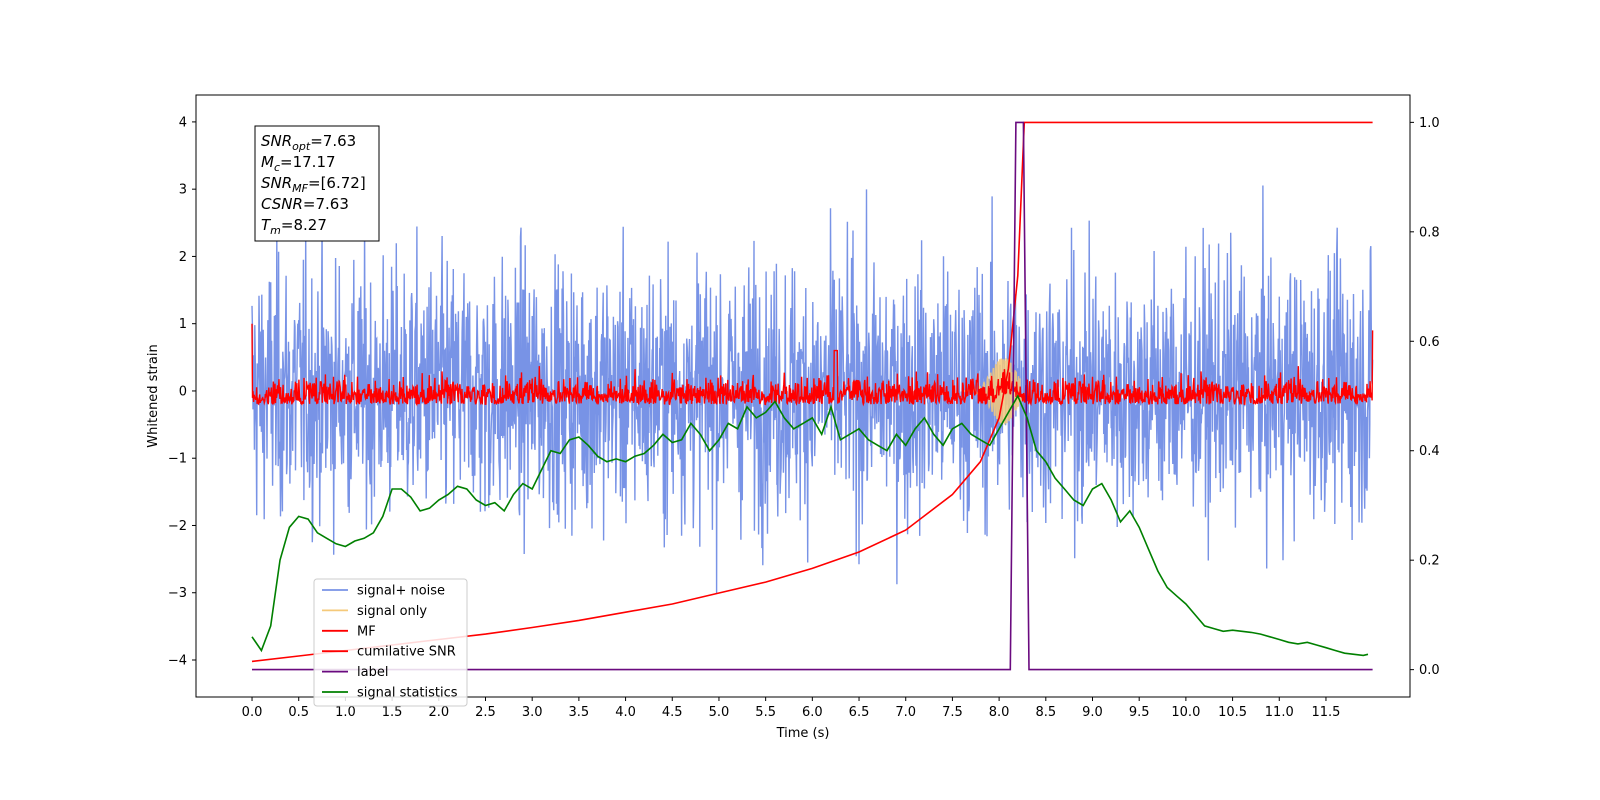 This screenshot has height=800, width=1600. What do you see at coordinates (438, 712) in the screenshot?
I see `x-tick-label: 2.0` at bounding box center [438, 712].